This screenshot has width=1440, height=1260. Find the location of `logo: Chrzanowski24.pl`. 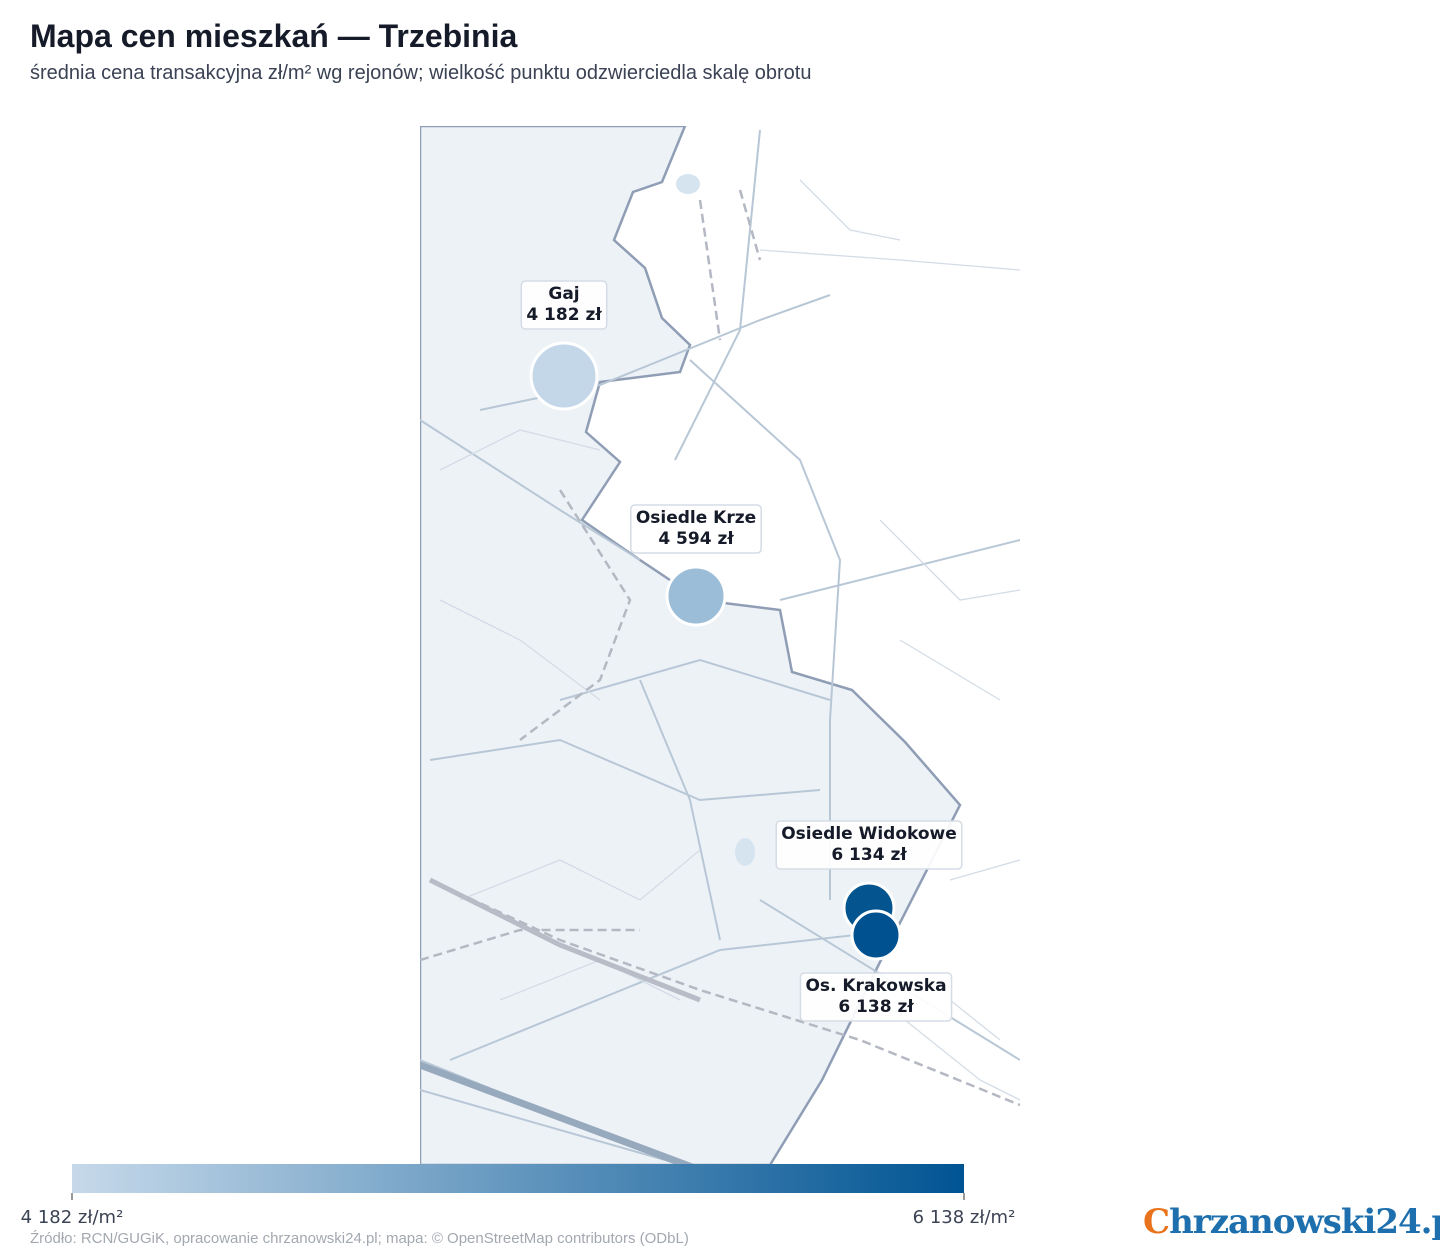

logo: Chrzanowski24.pl is located at coordinates (1291, 1222).